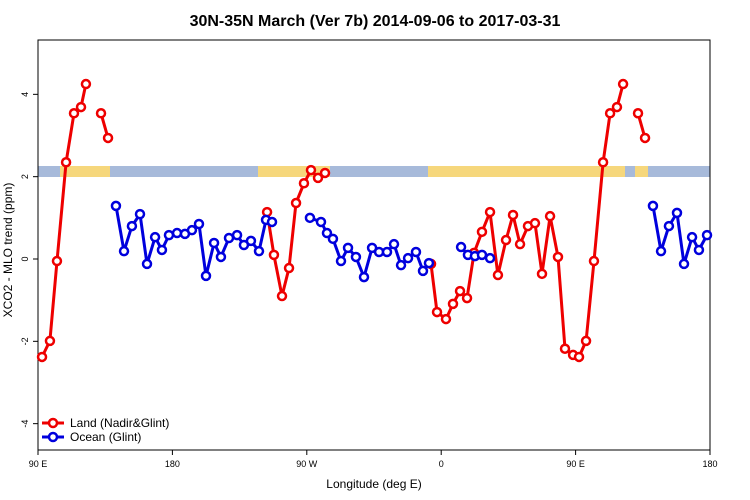 The width and height of the screenshot is (750, 500). What do you see at coordinates (441, 464) in the screenshot?
I see `x-tick-label: 0` at bounding box center [441, 464].